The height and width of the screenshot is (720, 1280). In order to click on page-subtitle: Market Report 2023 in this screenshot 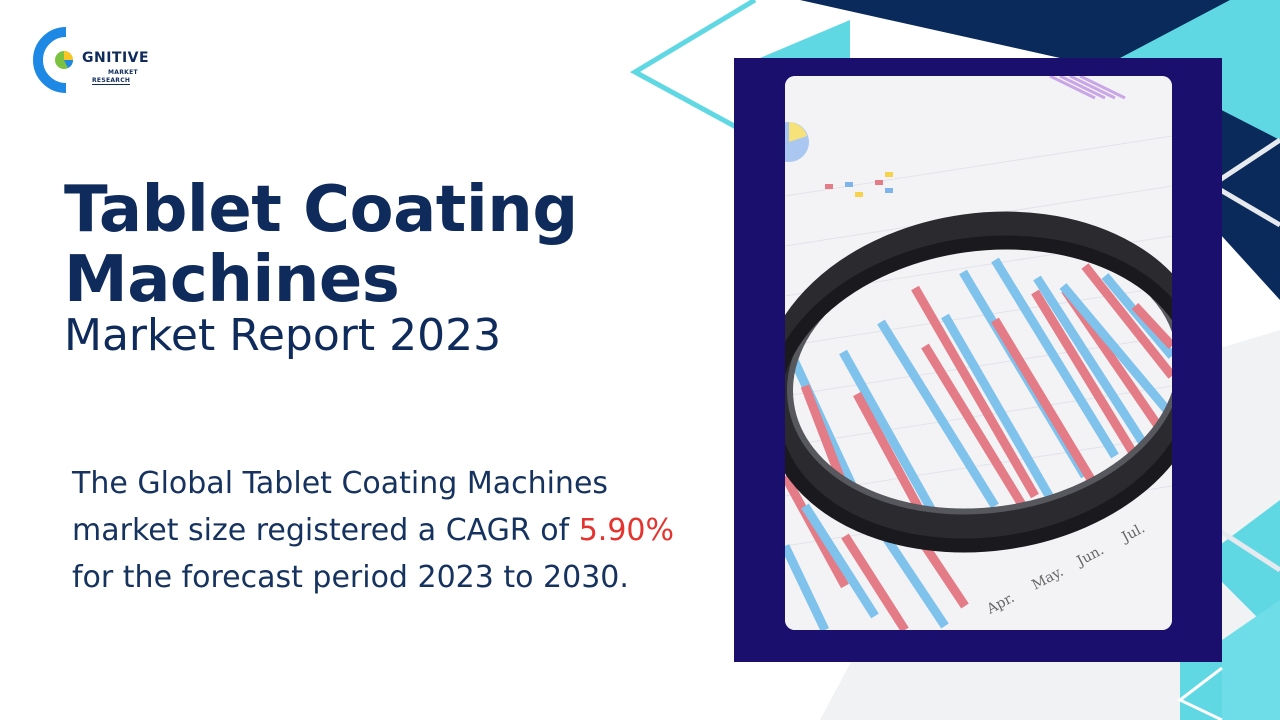, I will do `click(283, 335)`.